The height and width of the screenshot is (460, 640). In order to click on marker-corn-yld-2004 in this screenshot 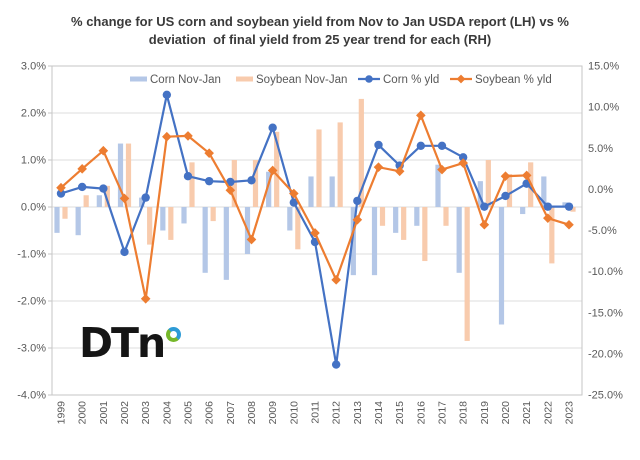, I will do `click(167, 94)`.